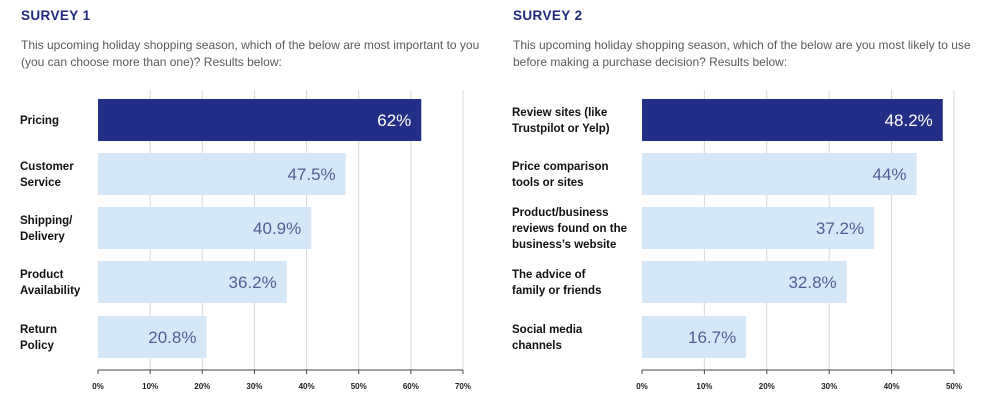 The image size is (985, 419). Describe the element at coordinates (909, 120) in the screenshot. I see `survey-2-value-label: 48.2%` at that location.